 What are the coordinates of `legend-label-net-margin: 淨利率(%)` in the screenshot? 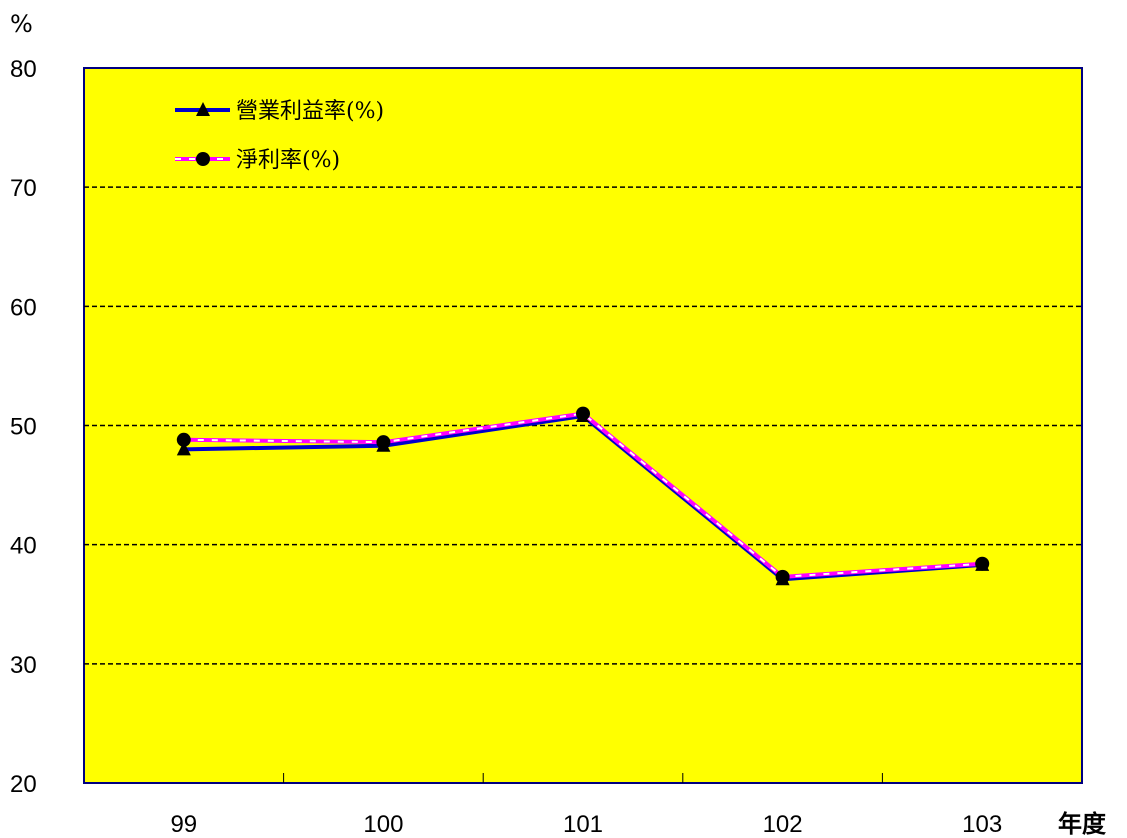 It's located at (288, 160).